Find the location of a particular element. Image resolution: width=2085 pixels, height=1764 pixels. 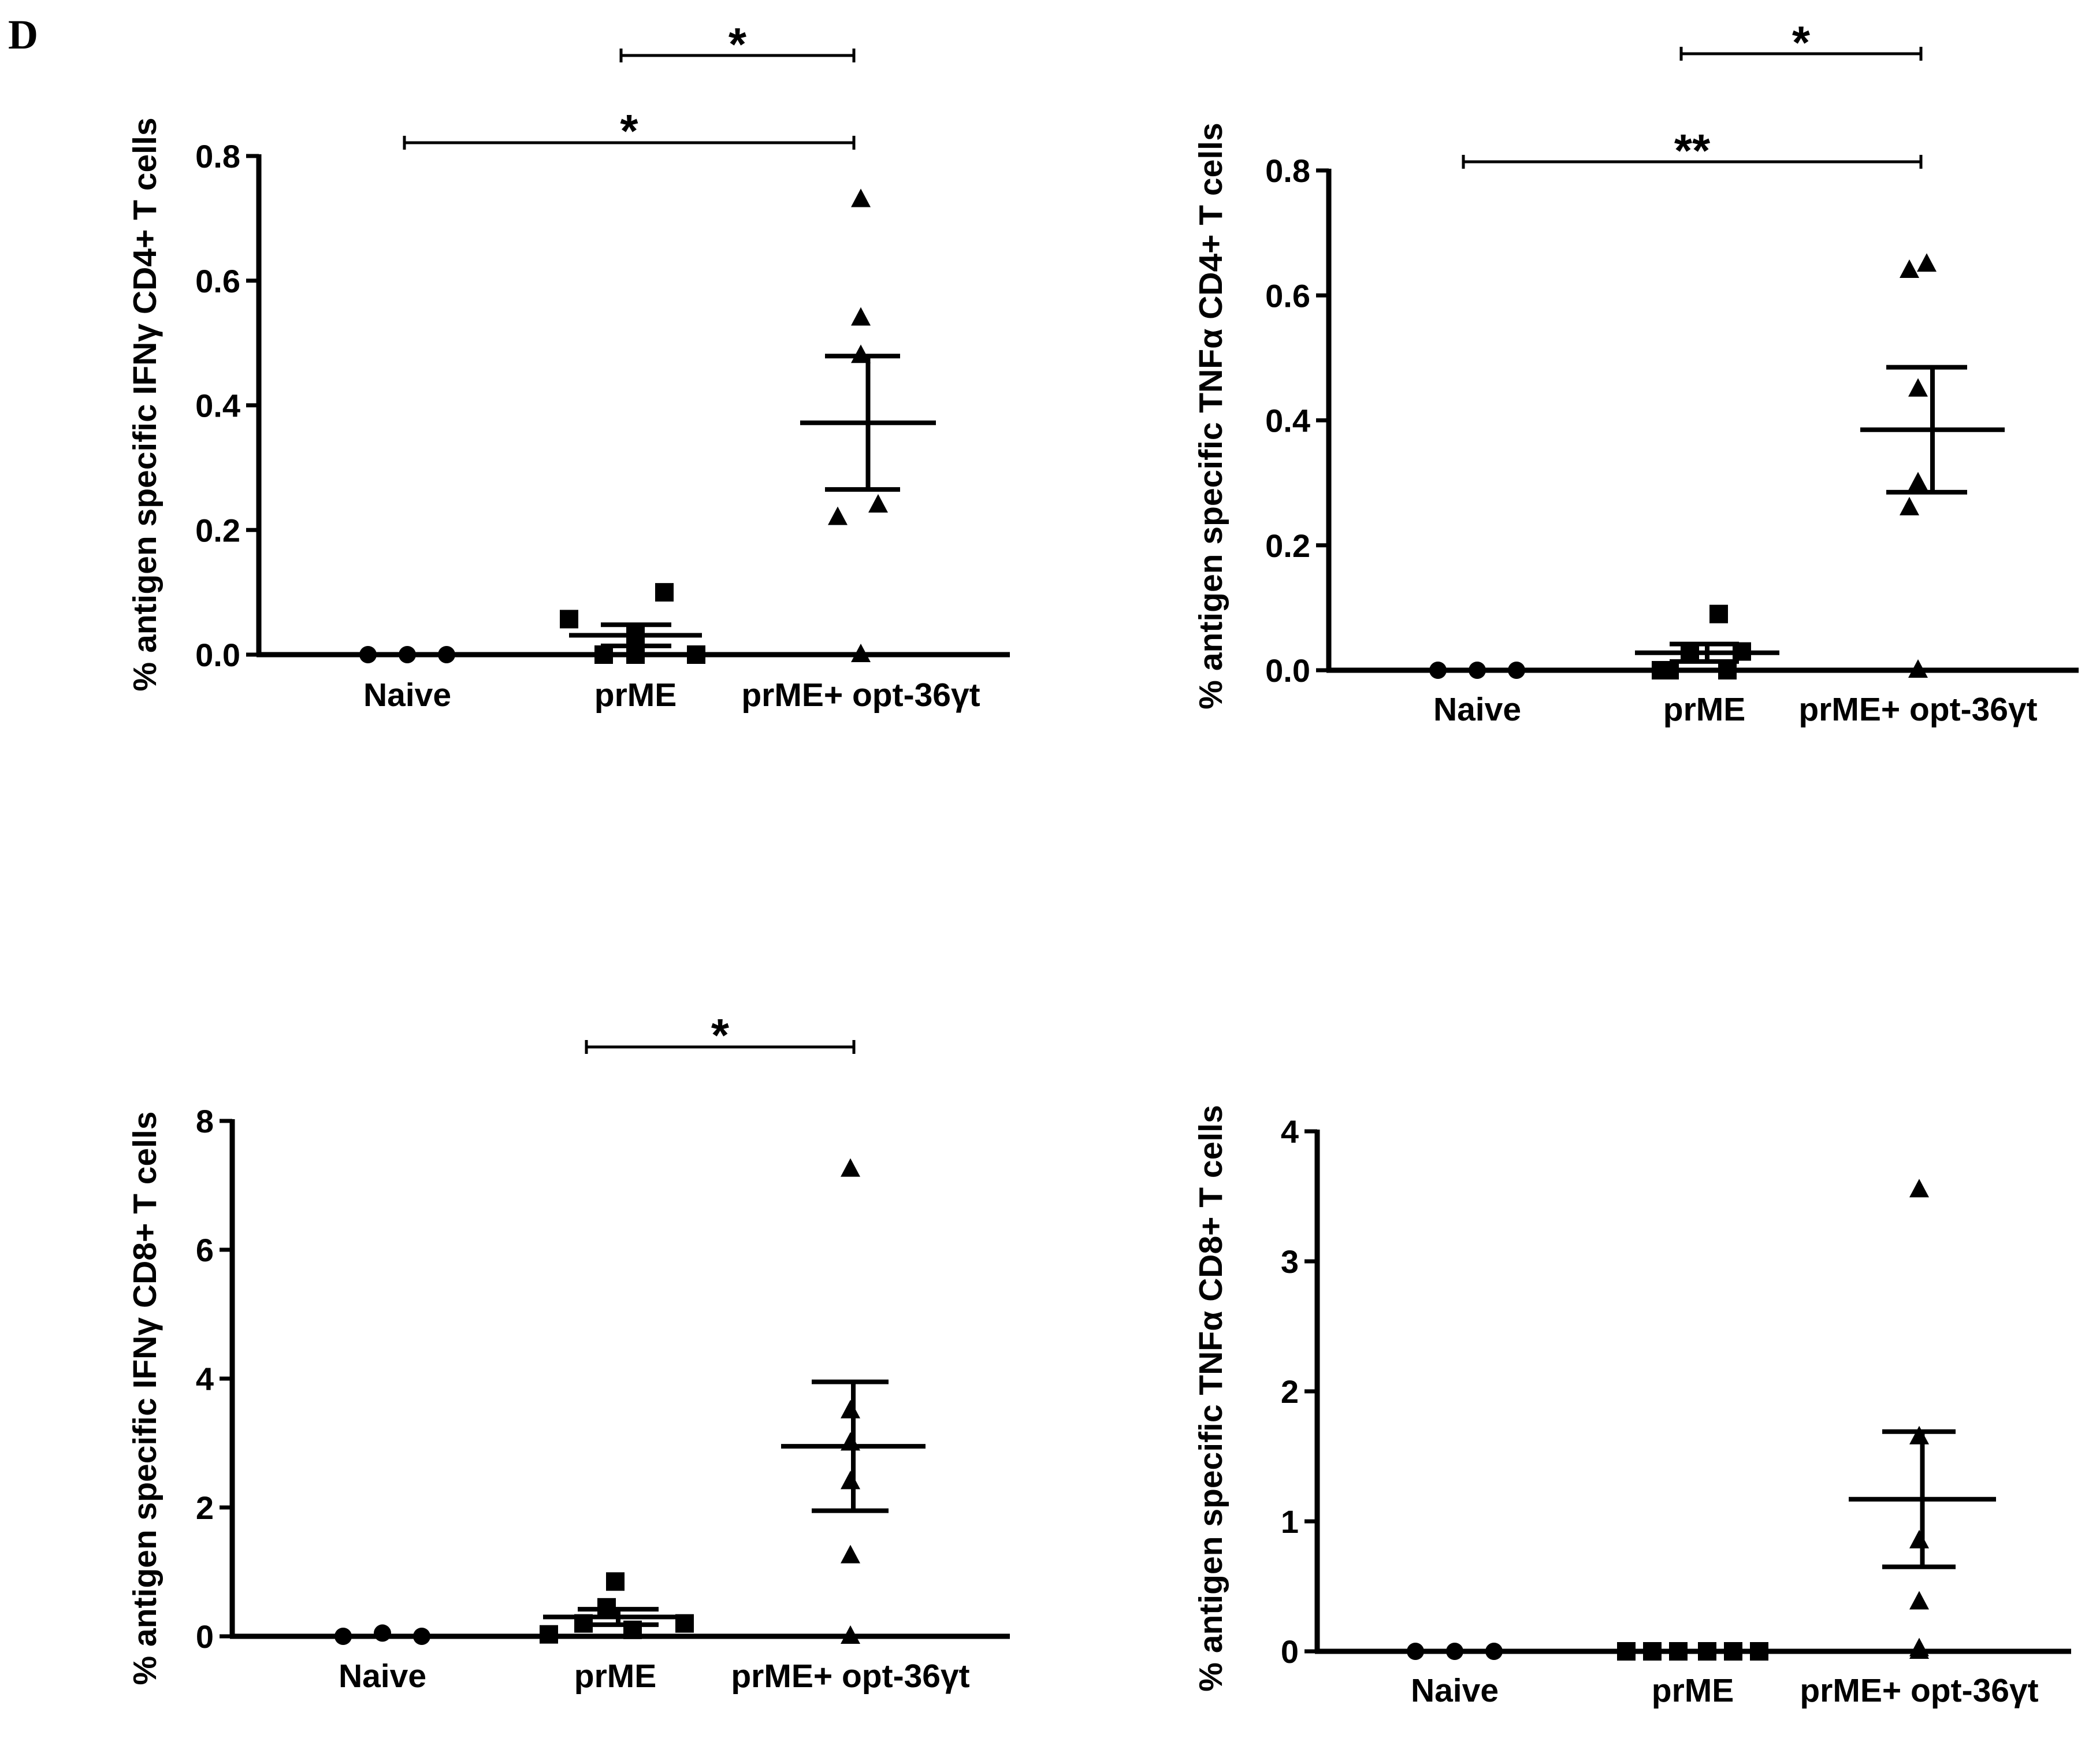

y-tick-label: 3 is located at coordinates (1290, 1261).